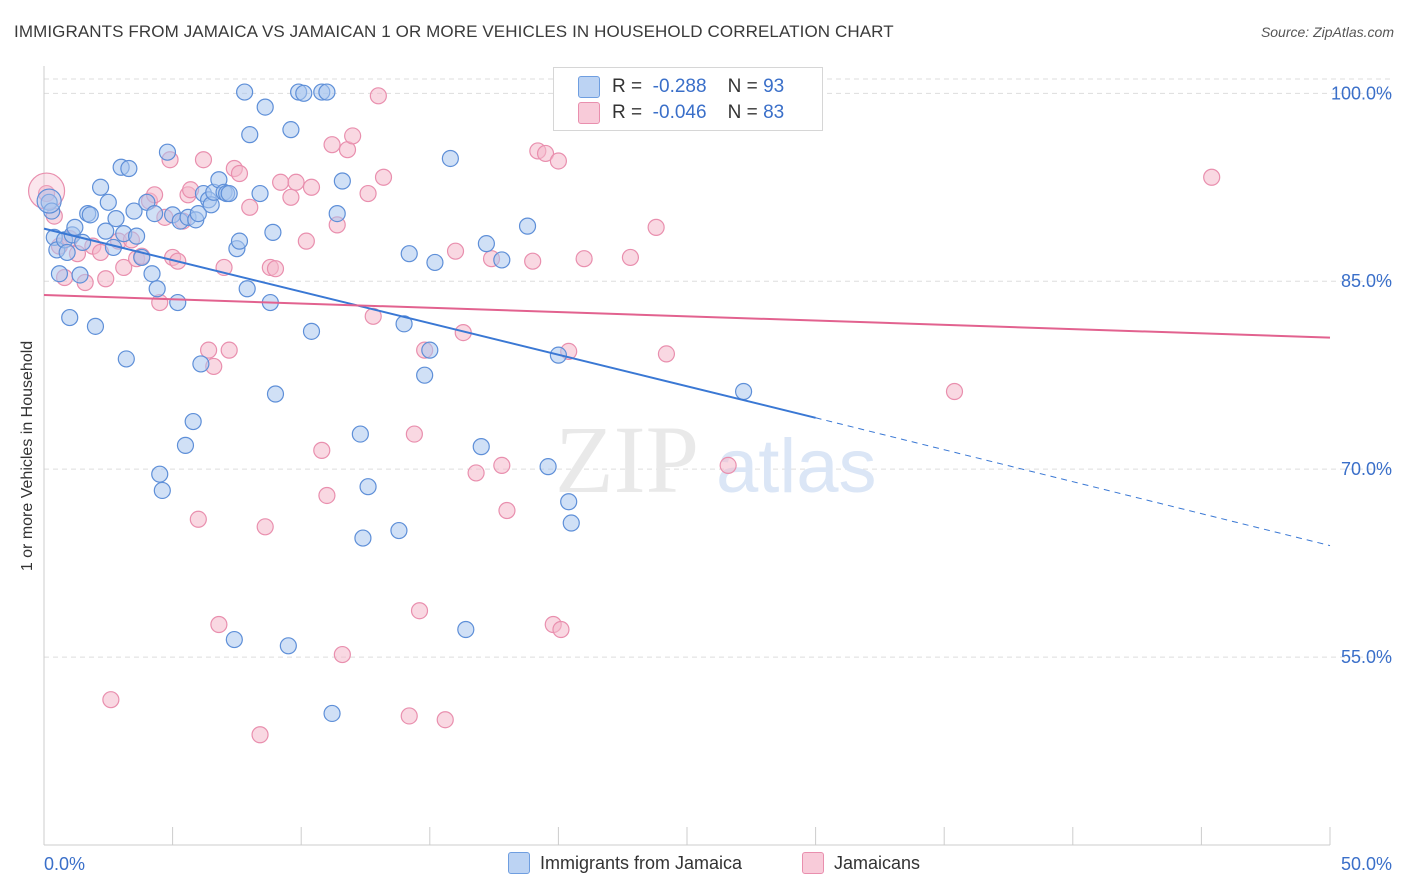  I want to click on svg-text: ZIP, so click(627, 459).